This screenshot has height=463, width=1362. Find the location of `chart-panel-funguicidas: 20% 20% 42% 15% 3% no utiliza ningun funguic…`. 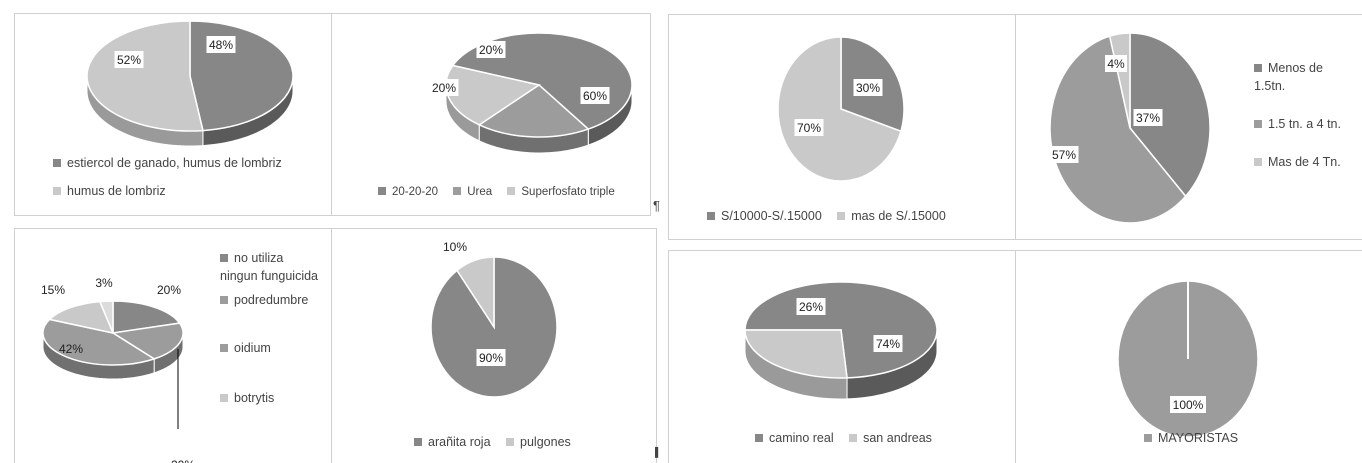

chart-panel-funguicidas: 20% 20% 42% 15% 3% no utiliza ningun funguic… is located at coordinates (173, 345).